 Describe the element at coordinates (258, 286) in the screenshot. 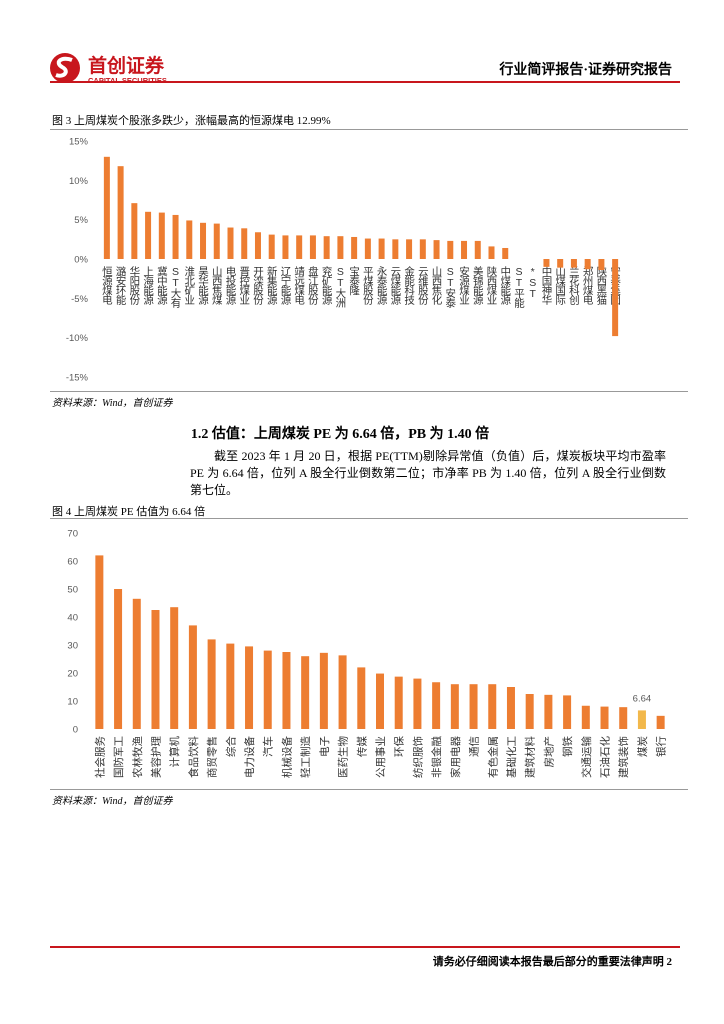

I see `x-tick-label: 开滦股份` at that location.